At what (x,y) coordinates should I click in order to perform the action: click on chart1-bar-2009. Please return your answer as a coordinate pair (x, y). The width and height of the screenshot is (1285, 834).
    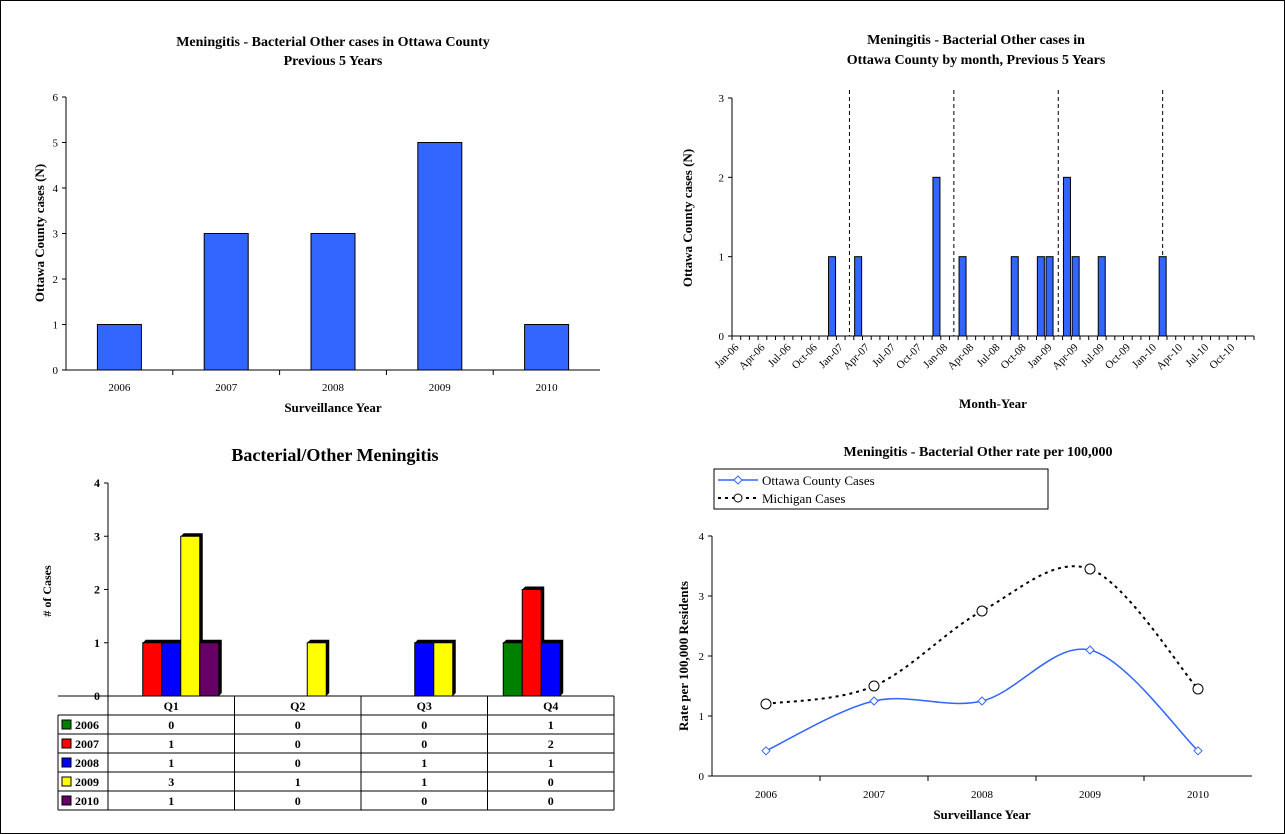
    Looking at the image, I should click on (440, 256).